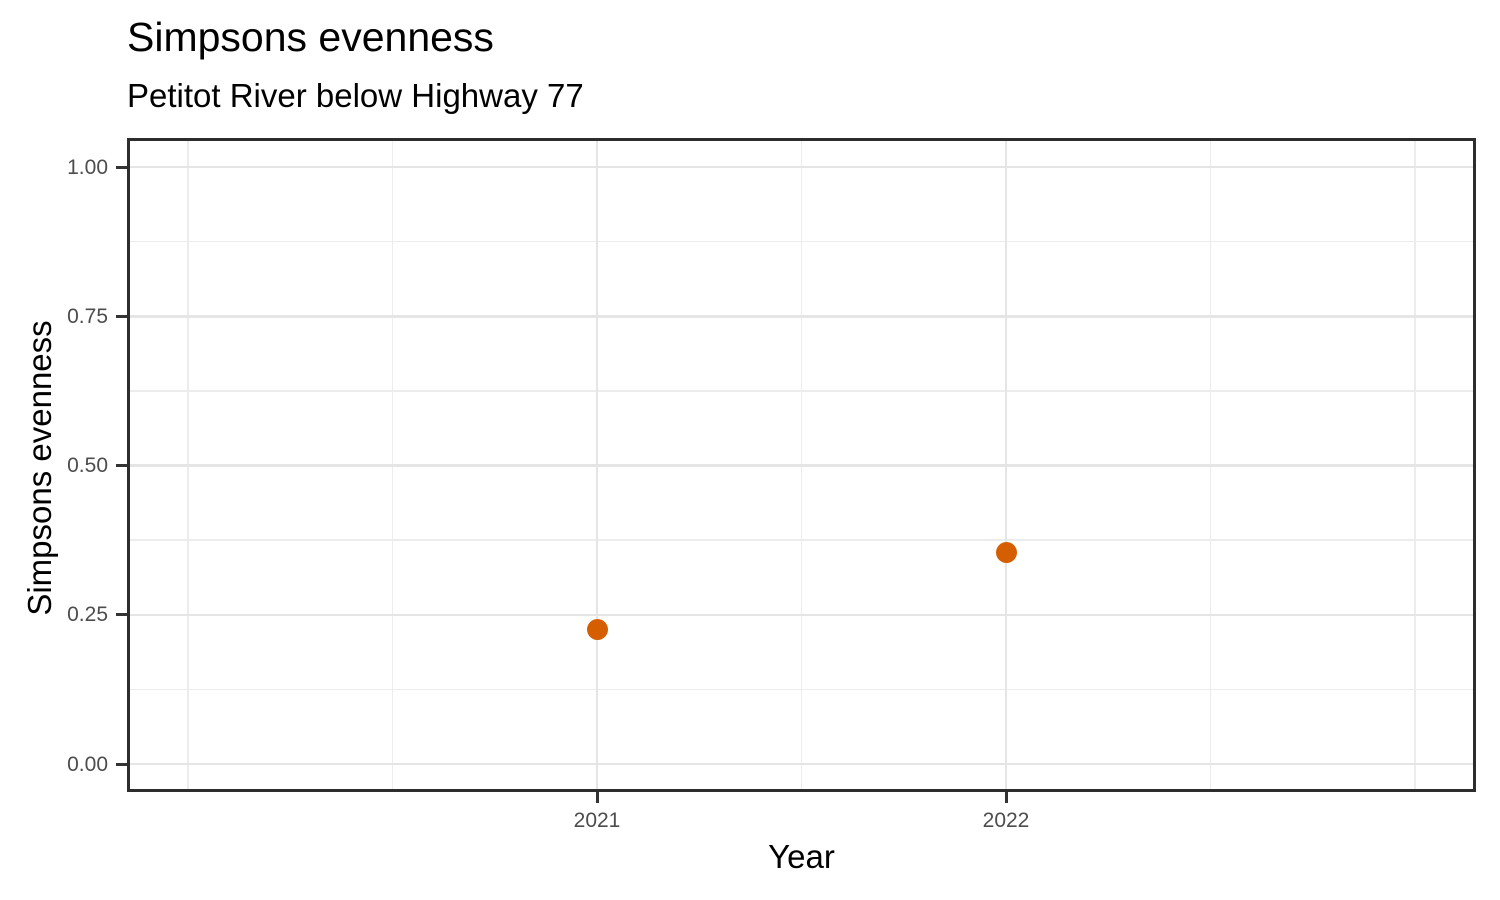  What do you see at coordinates (87, 615) in the screenshot?
I see `y-tick-label: 0.25` at bounding box center [87, 615].